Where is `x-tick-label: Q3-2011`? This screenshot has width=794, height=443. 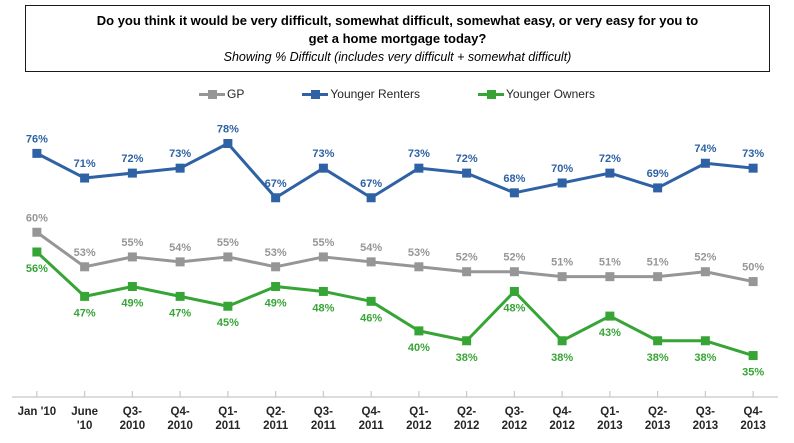 x-tick-label: Q3-2011 is located at coordinates (324, 419).